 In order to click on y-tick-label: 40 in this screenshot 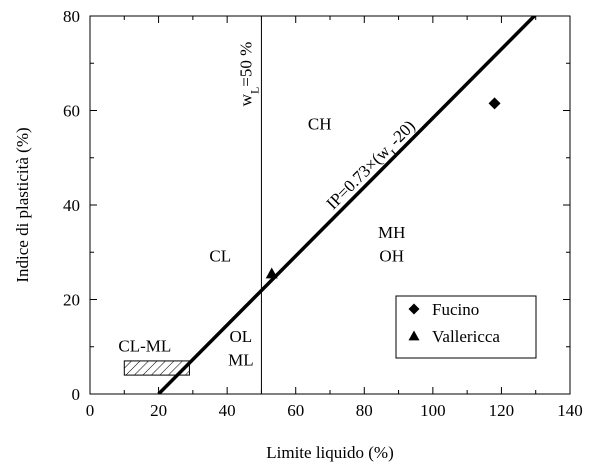, I will do `click(71, 205)`.